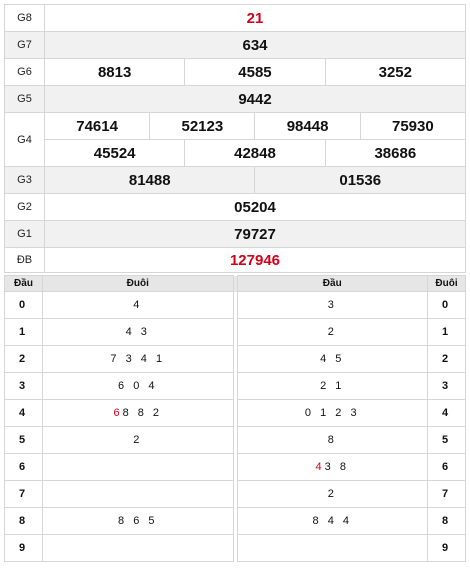 The width and height of the screenshot is (470, 568). What do you see at coordinates (138, 521) in the screenshot?
I see `duoi-values: 8 6 5` at bounding box center [138, 521].